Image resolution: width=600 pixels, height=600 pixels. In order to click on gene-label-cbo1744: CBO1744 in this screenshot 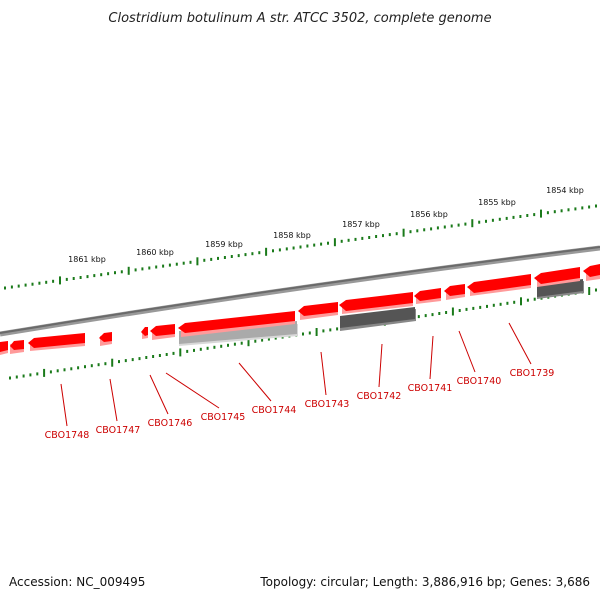, I will do `click(274, 410)`.